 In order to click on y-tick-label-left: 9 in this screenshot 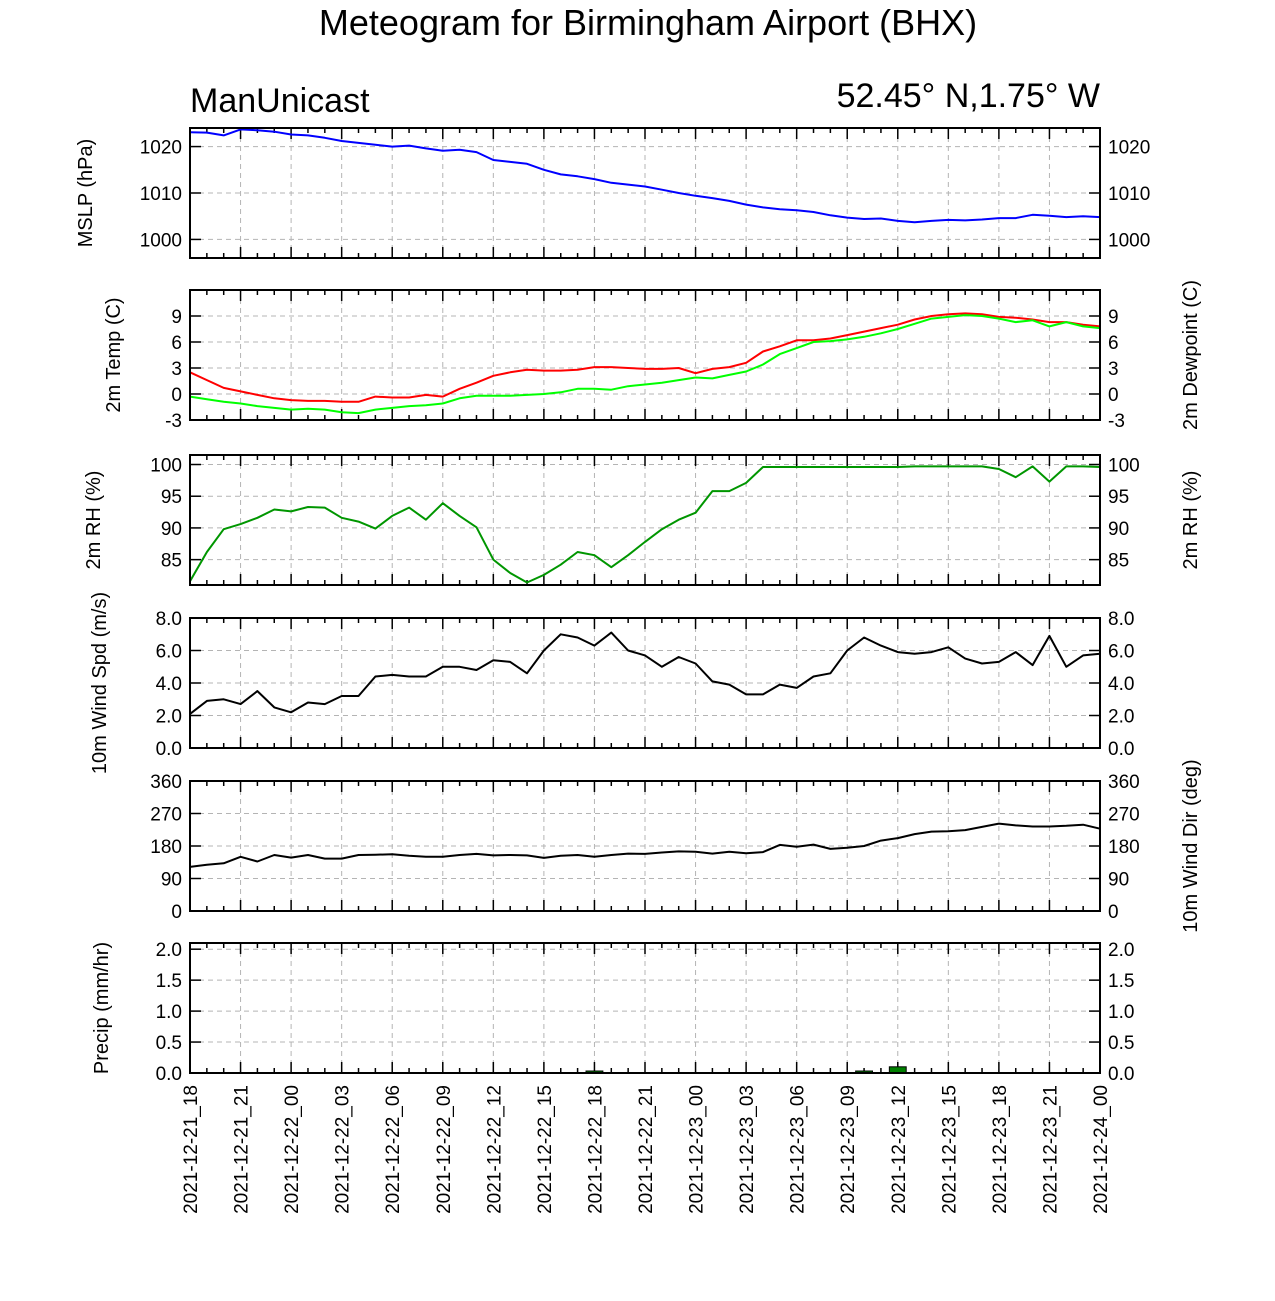, I will do `click(176, 317)`.